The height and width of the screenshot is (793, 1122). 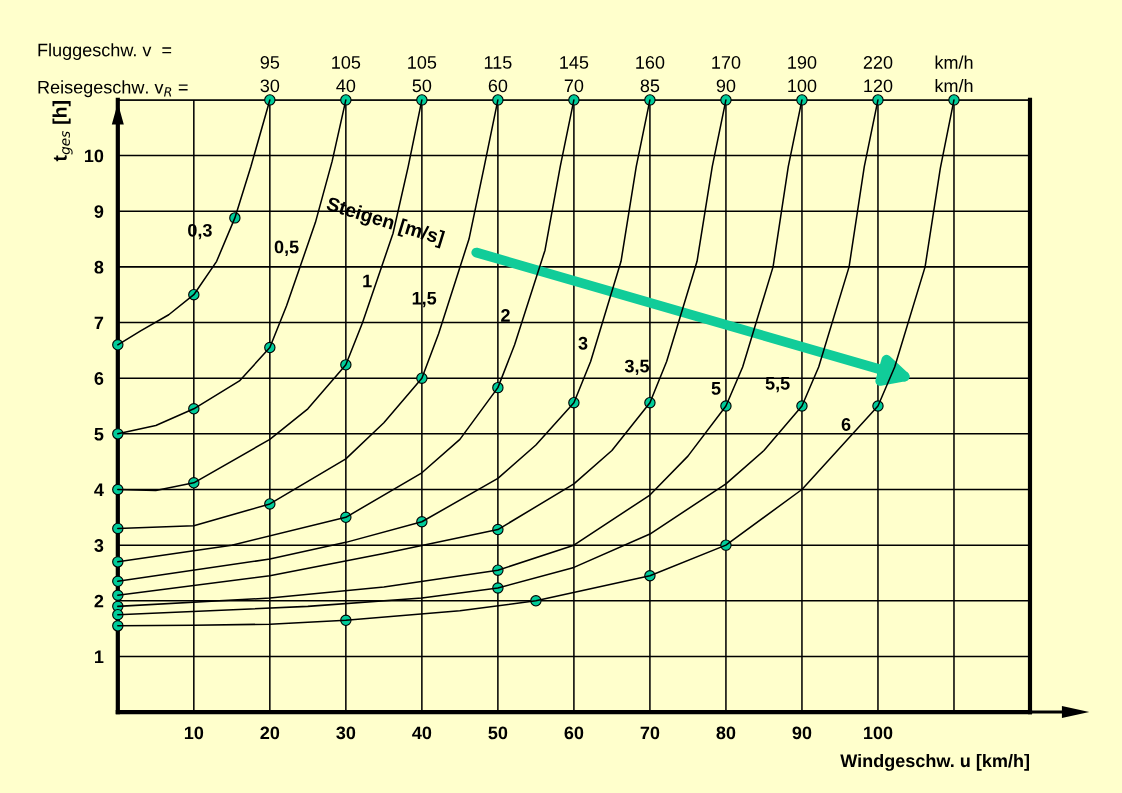 What do you see at coordinates (346, 74) in the screenshot?
I see `annotation: 105 40` at bounding box center [346, 74].